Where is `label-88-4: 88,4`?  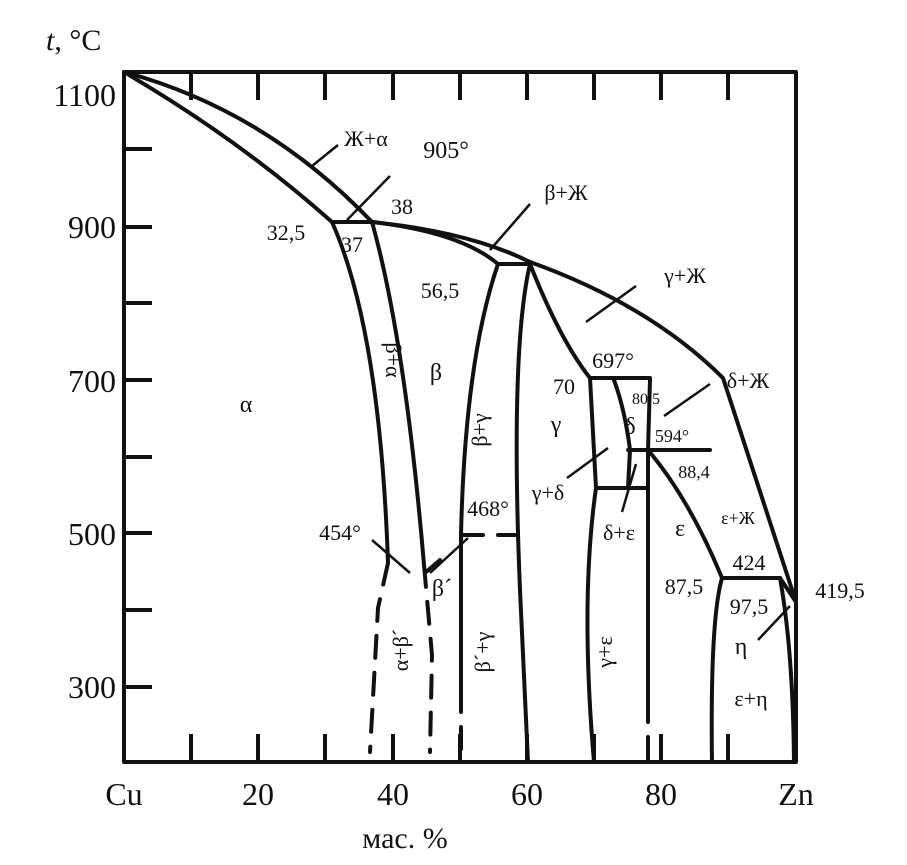 label-88-4: 88,4 is located at coordinates (694, 472).